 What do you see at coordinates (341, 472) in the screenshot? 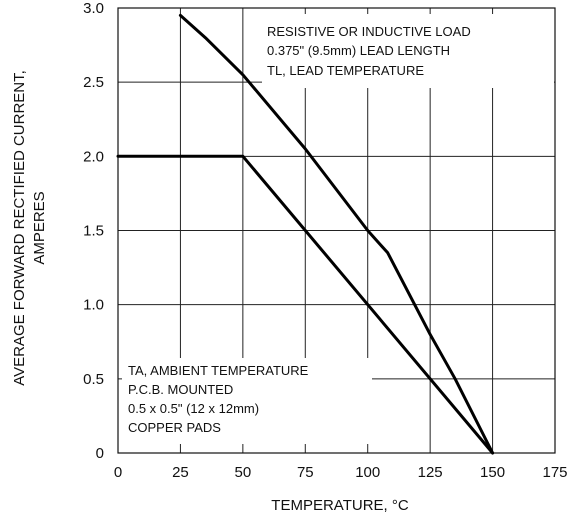
I see `x-tick-labels: 0 25 50 75 100 125 150 175` at bounding box center [341, 472].